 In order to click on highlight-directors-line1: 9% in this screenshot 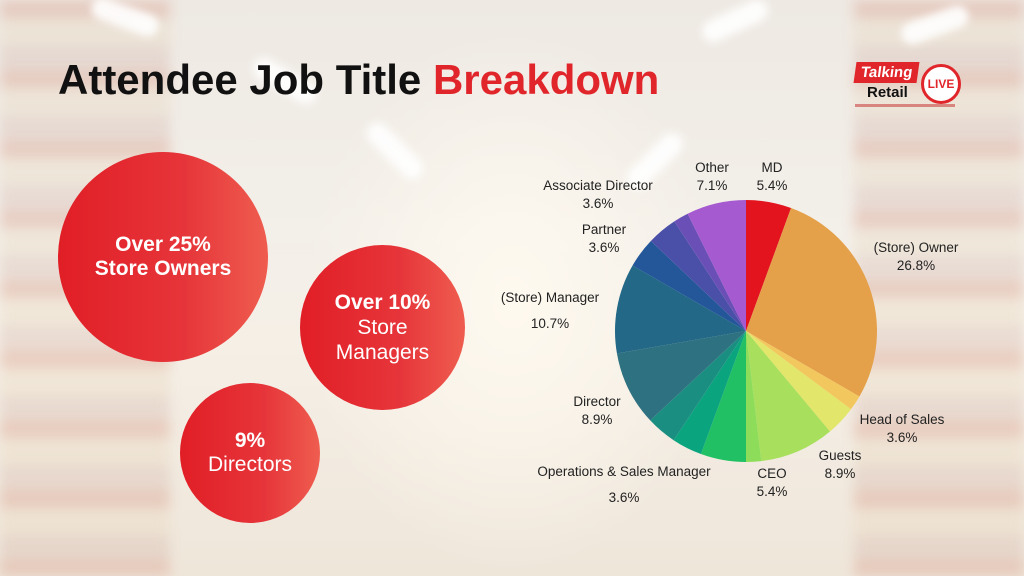, I will do `click(250, 440)`.